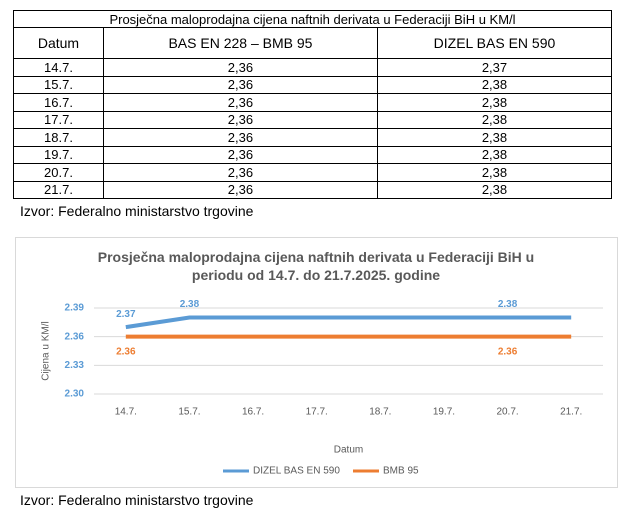  I want to click on y-axis-label: Cijena u KM/l, so click(46, 350).